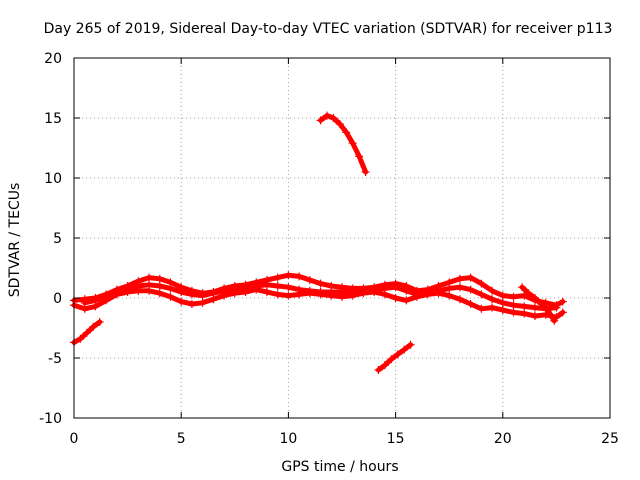 The height and width of the screenshot is (480, 640). What do you see at coordinates (288, 439) in the screenshot?
I see `x-tick-label: 10` at bounding box center [288, 439].